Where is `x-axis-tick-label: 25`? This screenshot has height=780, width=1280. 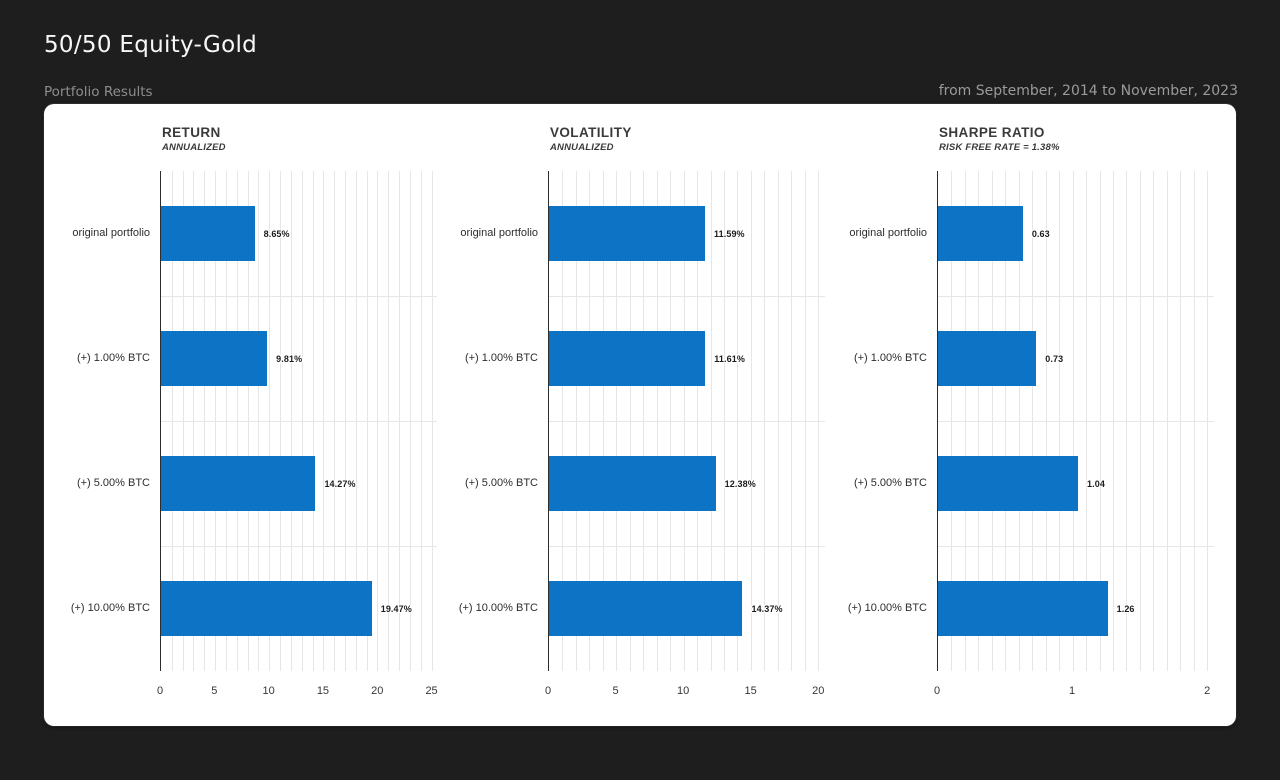 x-axis-tick-label: 25 is located at coordinates (431, 691).